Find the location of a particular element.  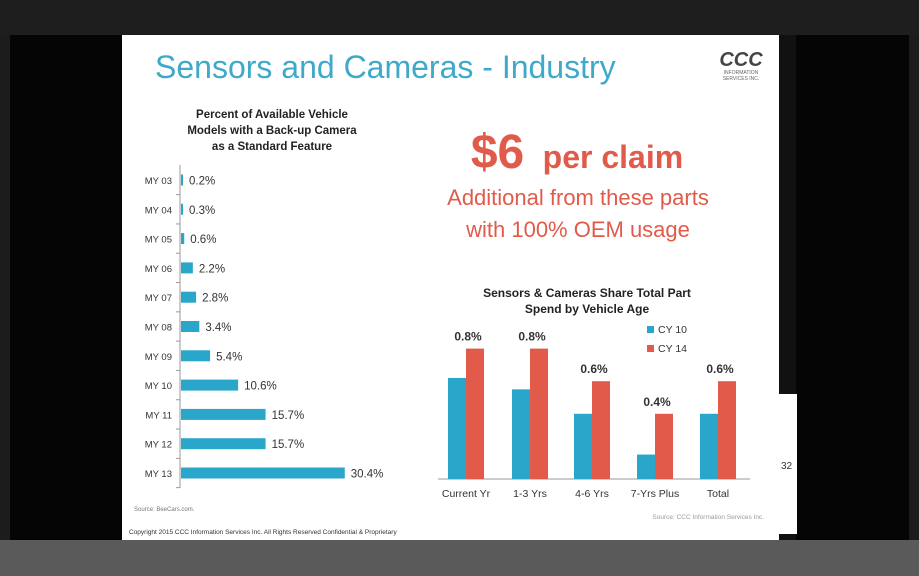

hchart-category-label: MY 10 is located at coordinates (158, 386).